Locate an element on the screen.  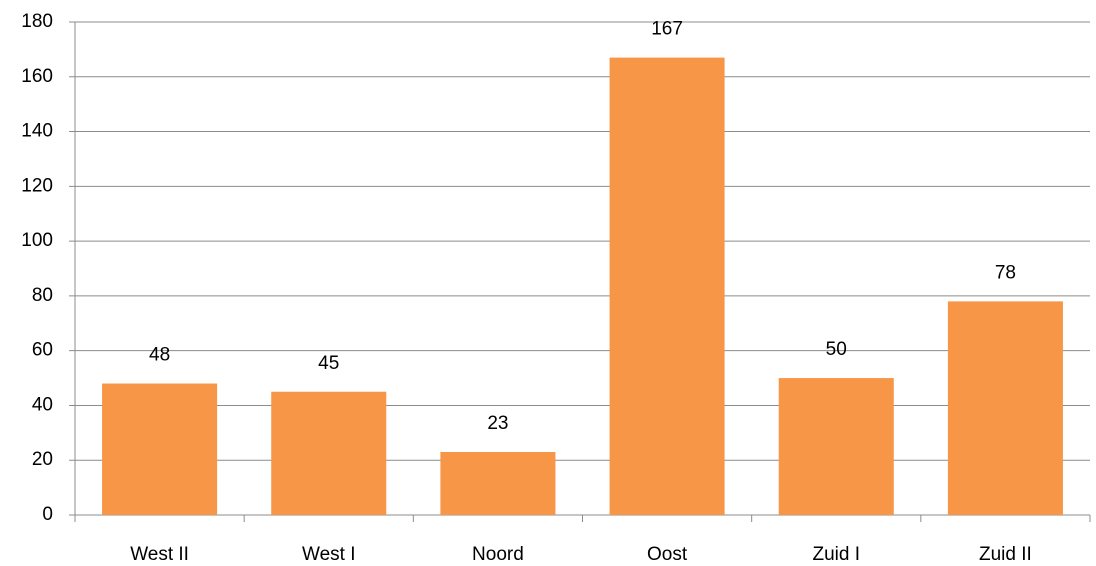
x-tick-label: Noord is located at coordinates (498, 554).